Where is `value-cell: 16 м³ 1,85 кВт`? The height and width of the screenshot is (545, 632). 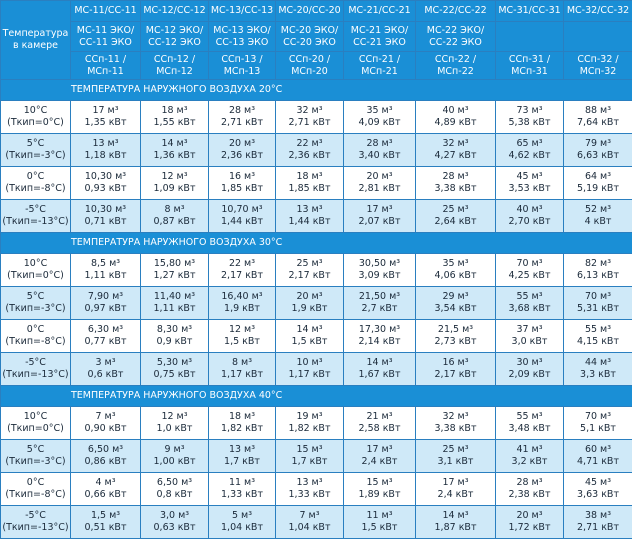 value-cell: 16 м³ 1,85 кВт is located at coordinates (242, 183).